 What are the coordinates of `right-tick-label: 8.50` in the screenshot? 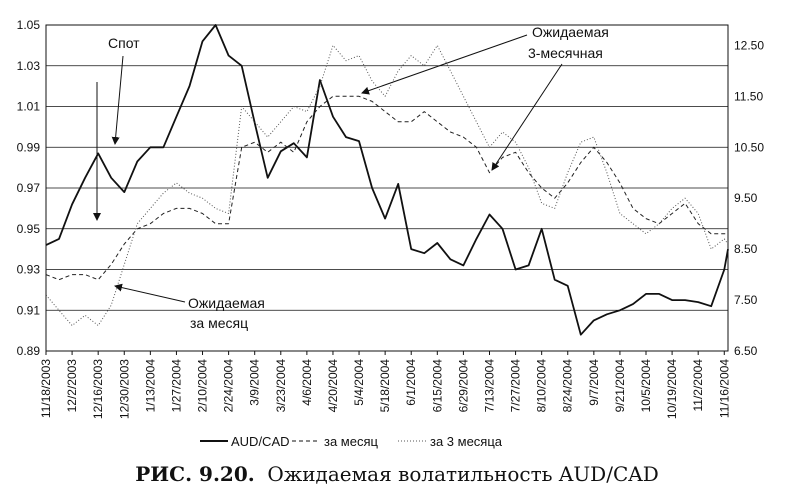 It's located at (746, 249).